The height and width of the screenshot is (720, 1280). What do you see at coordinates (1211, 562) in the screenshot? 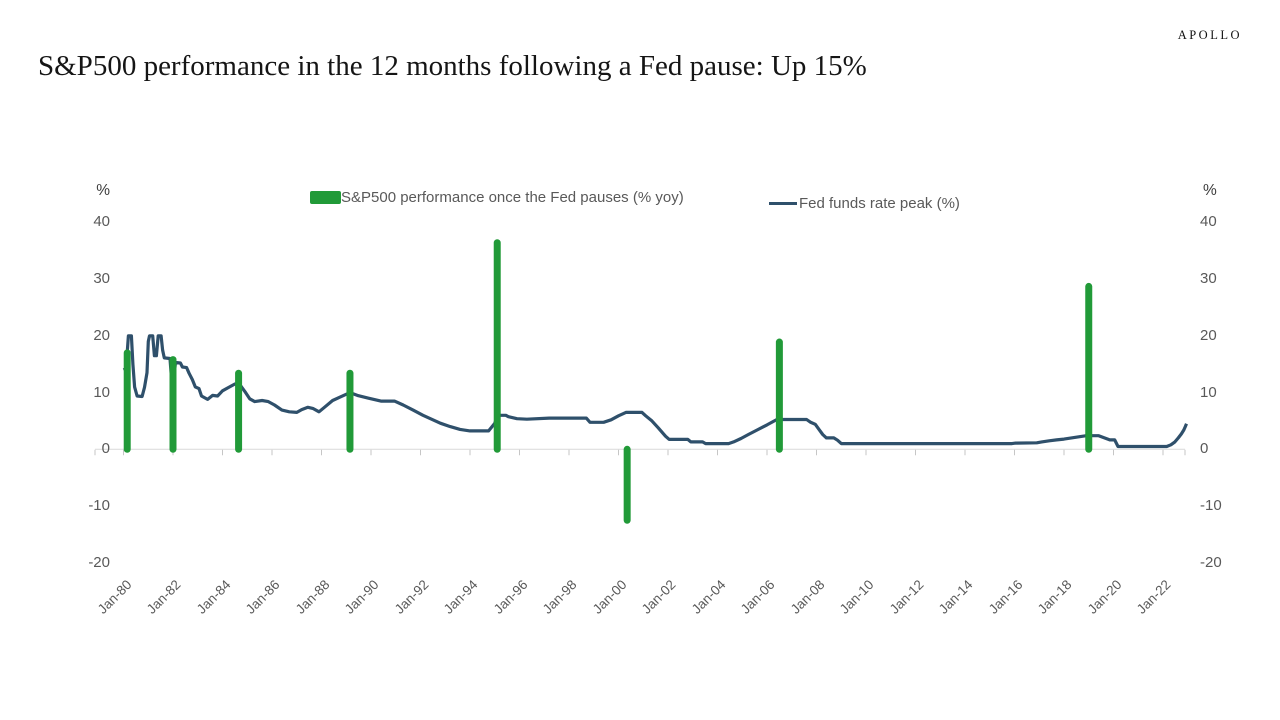
I see `y-axis-tick-label-right: -20` at bounding box center [1211, 562].